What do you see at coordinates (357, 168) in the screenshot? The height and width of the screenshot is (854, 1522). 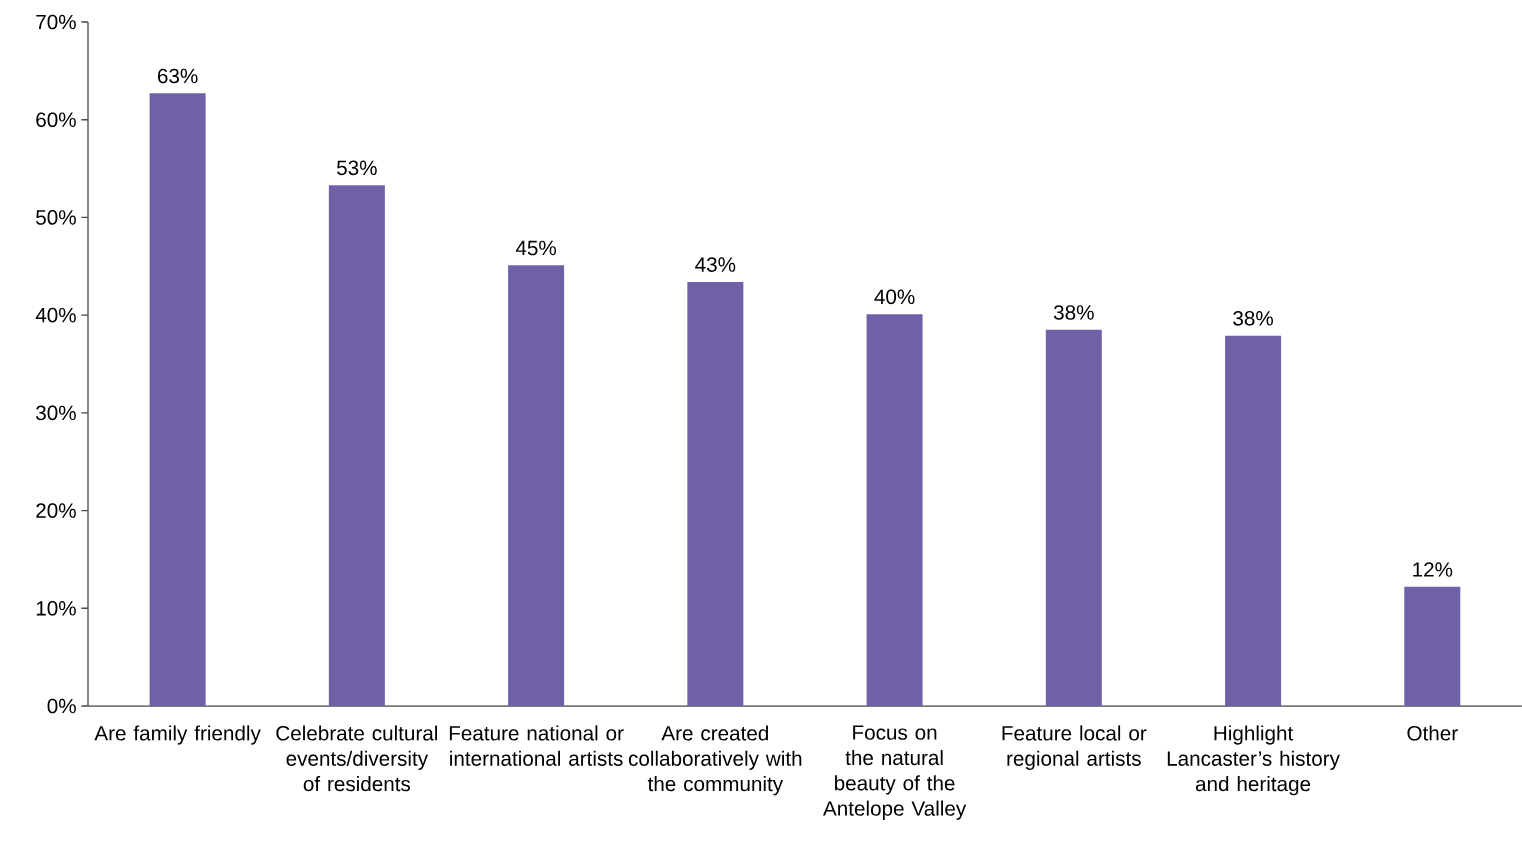 I see `data-label: 53%` at bounding box center [357, 168].